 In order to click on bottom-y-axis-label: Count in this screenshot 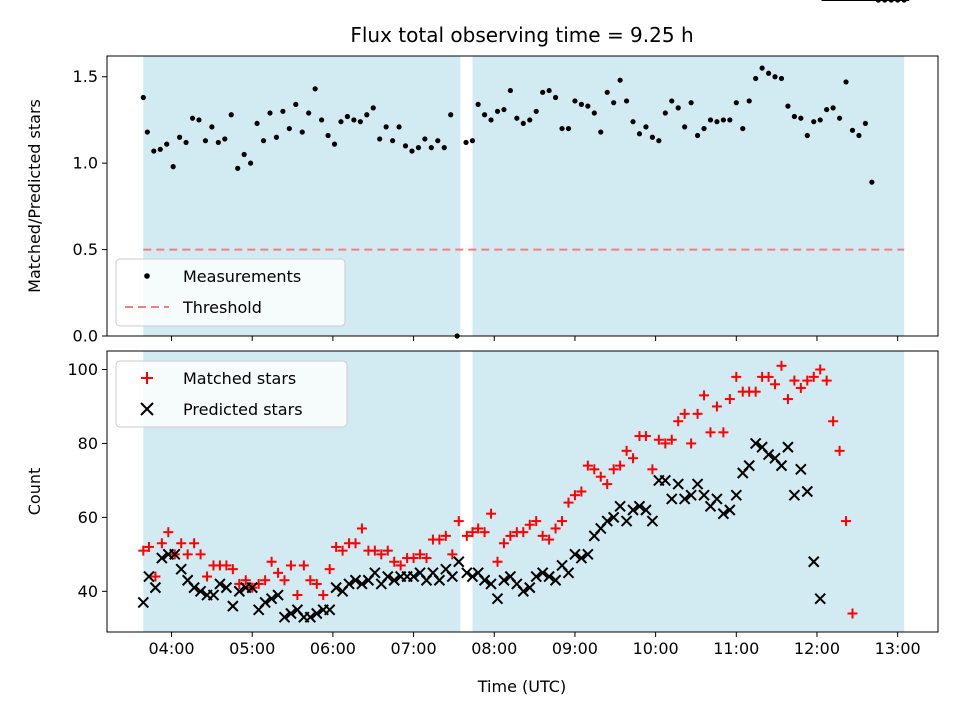, I will do `click(34, 492)`.